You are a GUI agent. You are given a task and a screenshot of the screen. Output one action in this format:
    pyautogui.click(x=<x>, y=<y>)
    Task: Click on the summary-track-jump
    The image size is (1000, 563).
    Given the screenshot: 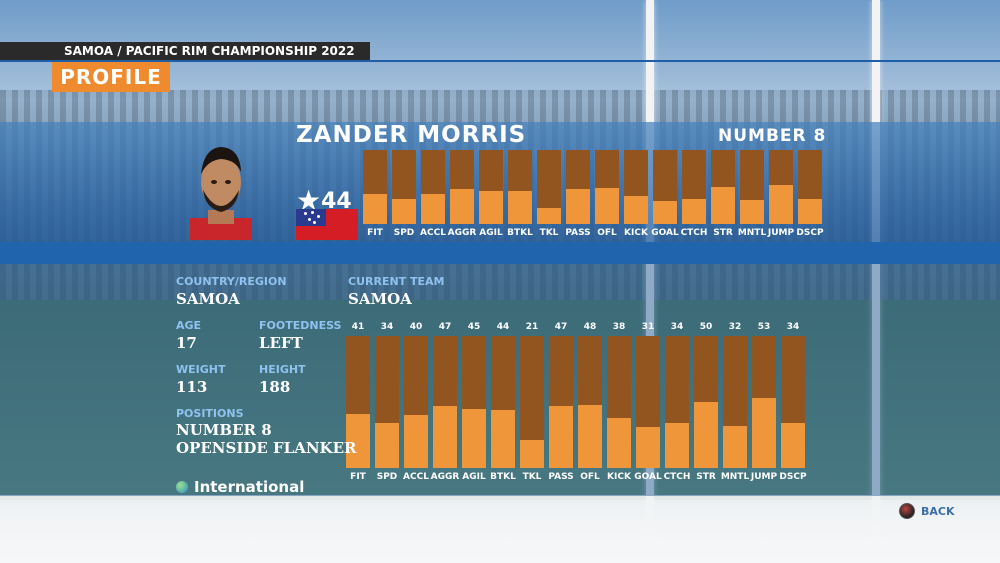 What is the action you would take?
    pyautogui.click(x=781, y=187)
    